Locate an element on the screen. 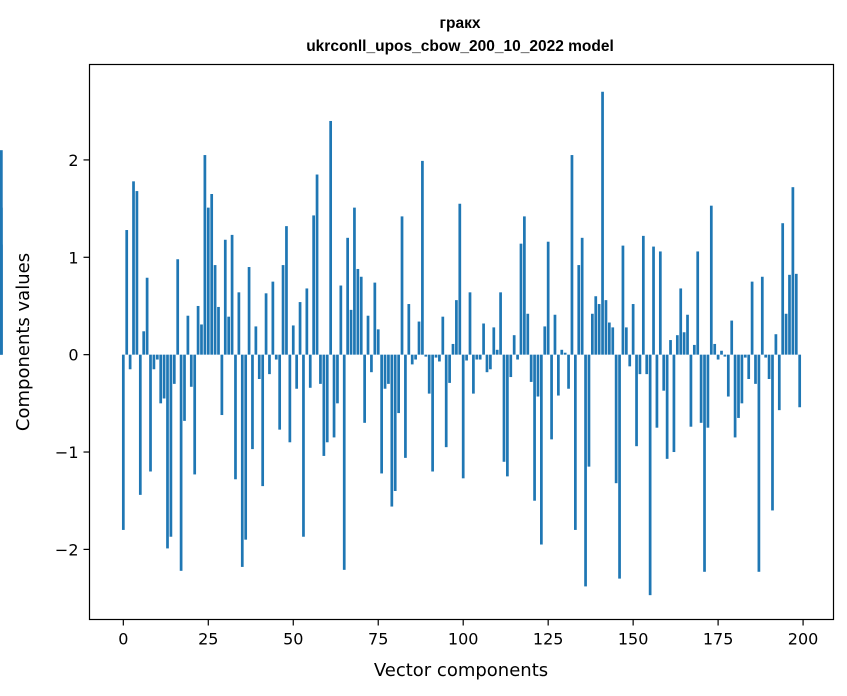 This screenshot has width=847, height=696. y-tick-label: 0 is located at coordinates (73, 355).